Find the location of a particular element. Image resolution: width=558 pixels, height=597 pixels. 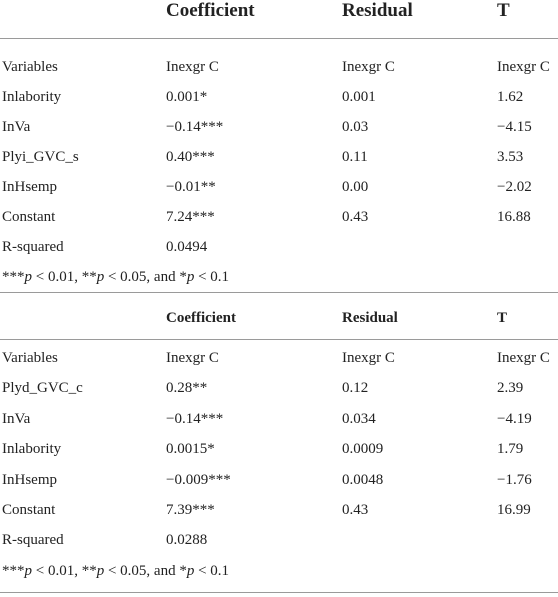

table-cell: 0.28** is located at coordinates (187, 388).